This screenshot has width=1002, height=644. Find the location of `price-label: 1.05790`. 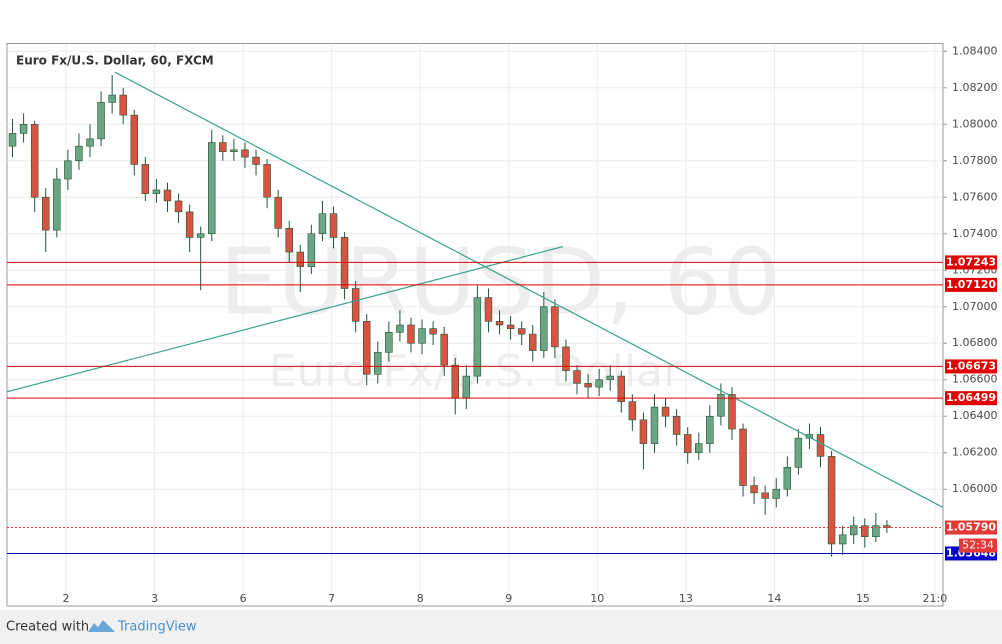

price-label: 1.05790 is located at coordinates (971, 527).